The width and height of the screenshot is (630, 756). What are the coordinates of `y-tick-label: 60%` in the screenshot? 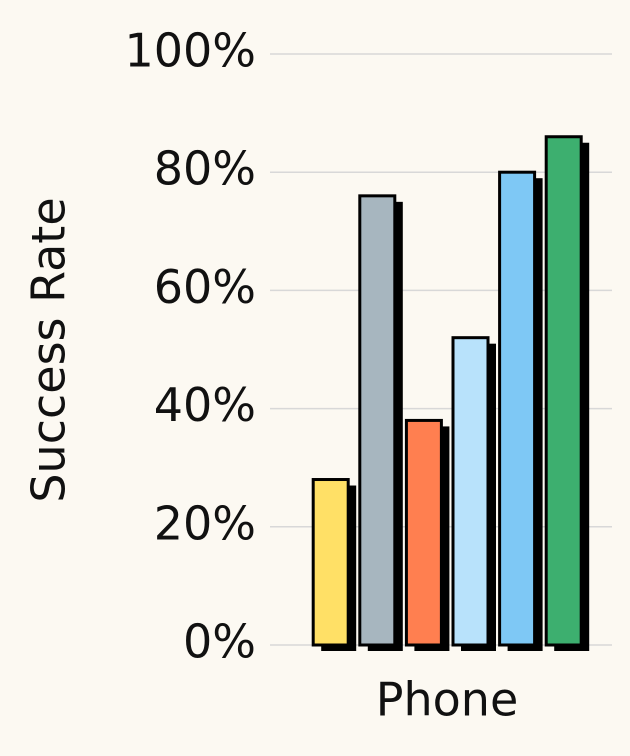 It's located at (205, 287).